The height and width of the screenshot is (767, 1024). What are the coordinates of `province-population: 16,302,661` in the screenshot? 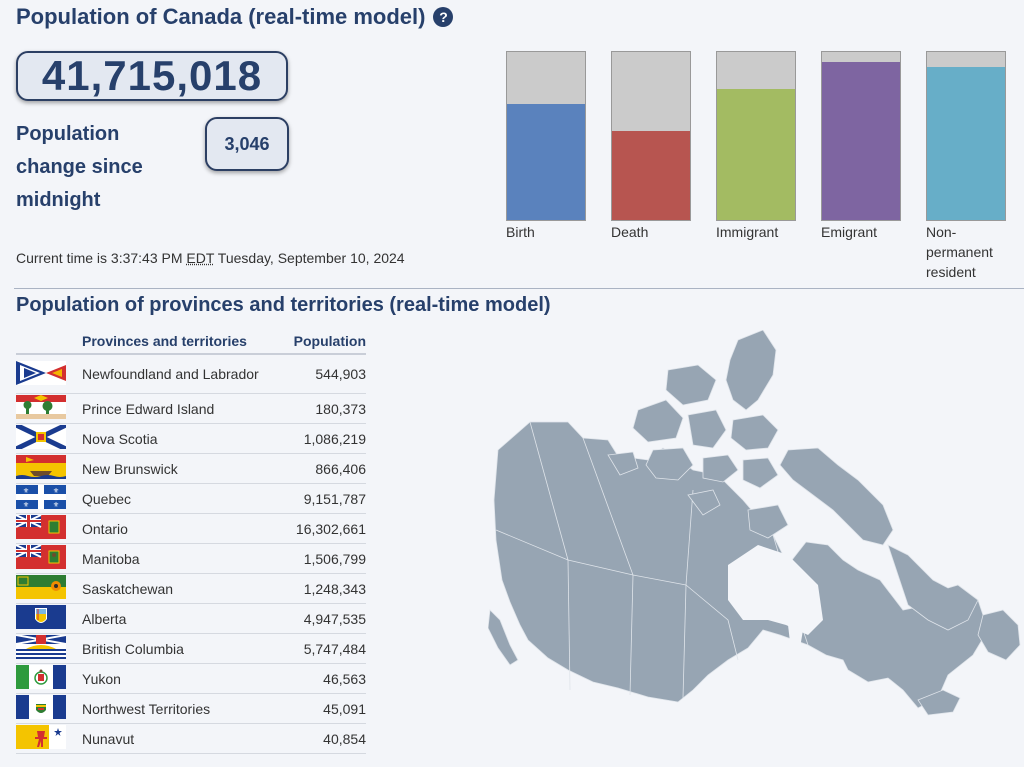 It's located at (324, 528).